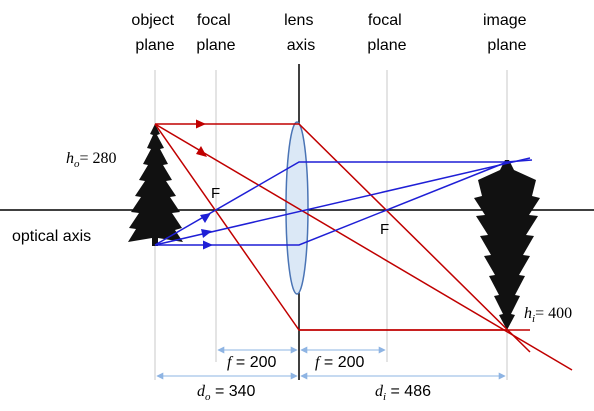 The width and height of the screenshot is (594, 411). What do you see at coordinates (519, 161) in the screenshot?
I see `blue-image-tip` at bounding box center [519, 161].